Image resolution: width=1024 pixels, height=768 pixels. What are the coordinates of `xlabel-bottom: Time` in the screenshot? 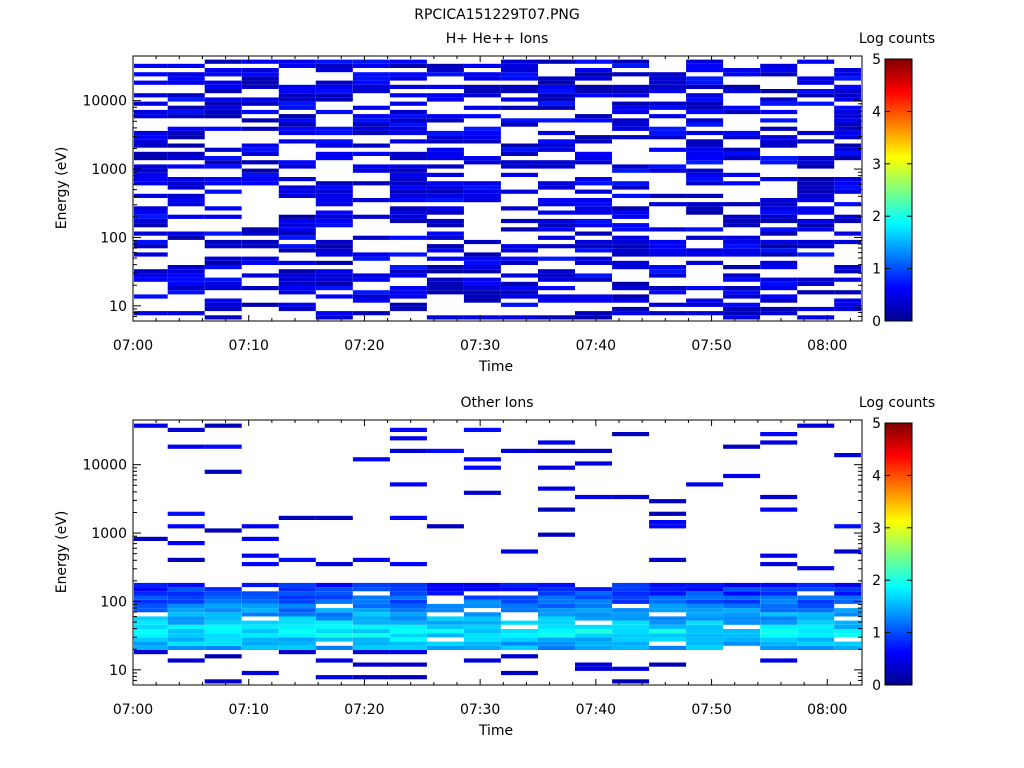 It's located at (495, 731).